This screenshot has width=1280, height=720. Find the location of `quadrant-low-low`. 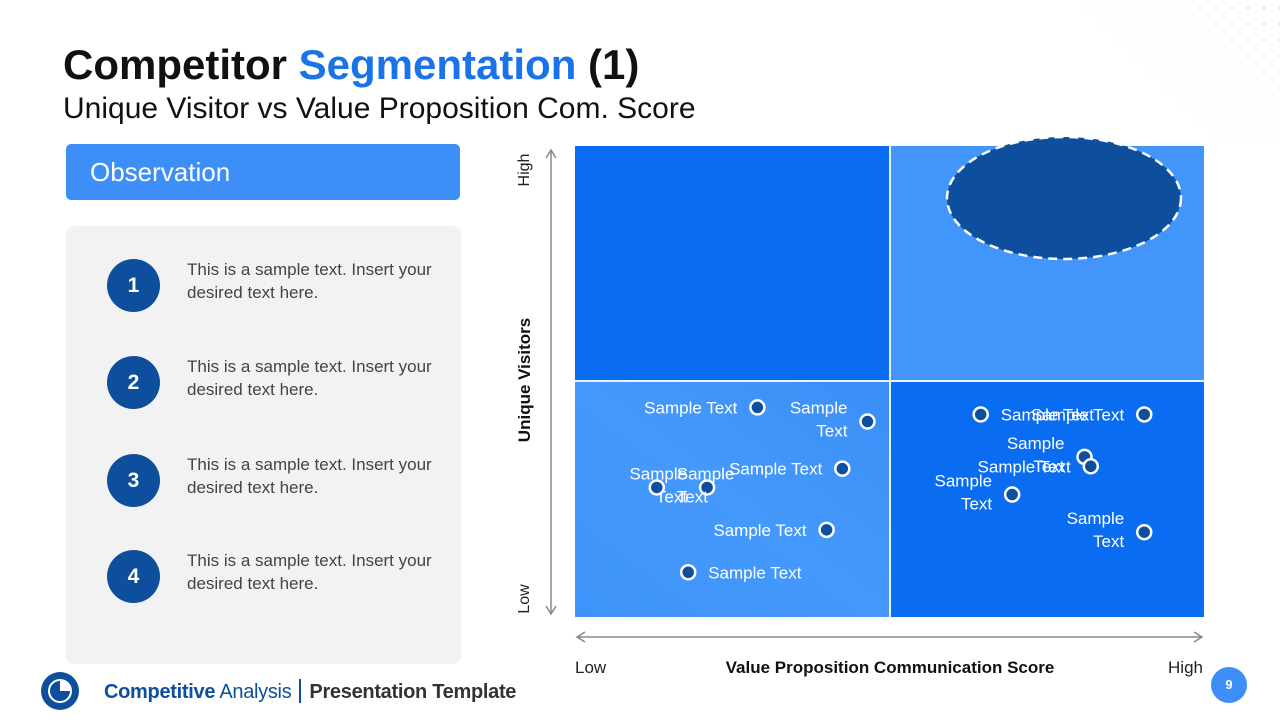

quadrant-low-low is located at coordinates (732, 499).